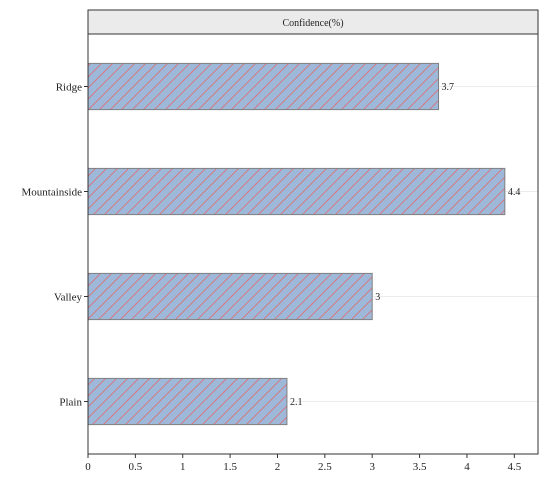  I want to click on x-tick-label: 2, so click(278, 467).